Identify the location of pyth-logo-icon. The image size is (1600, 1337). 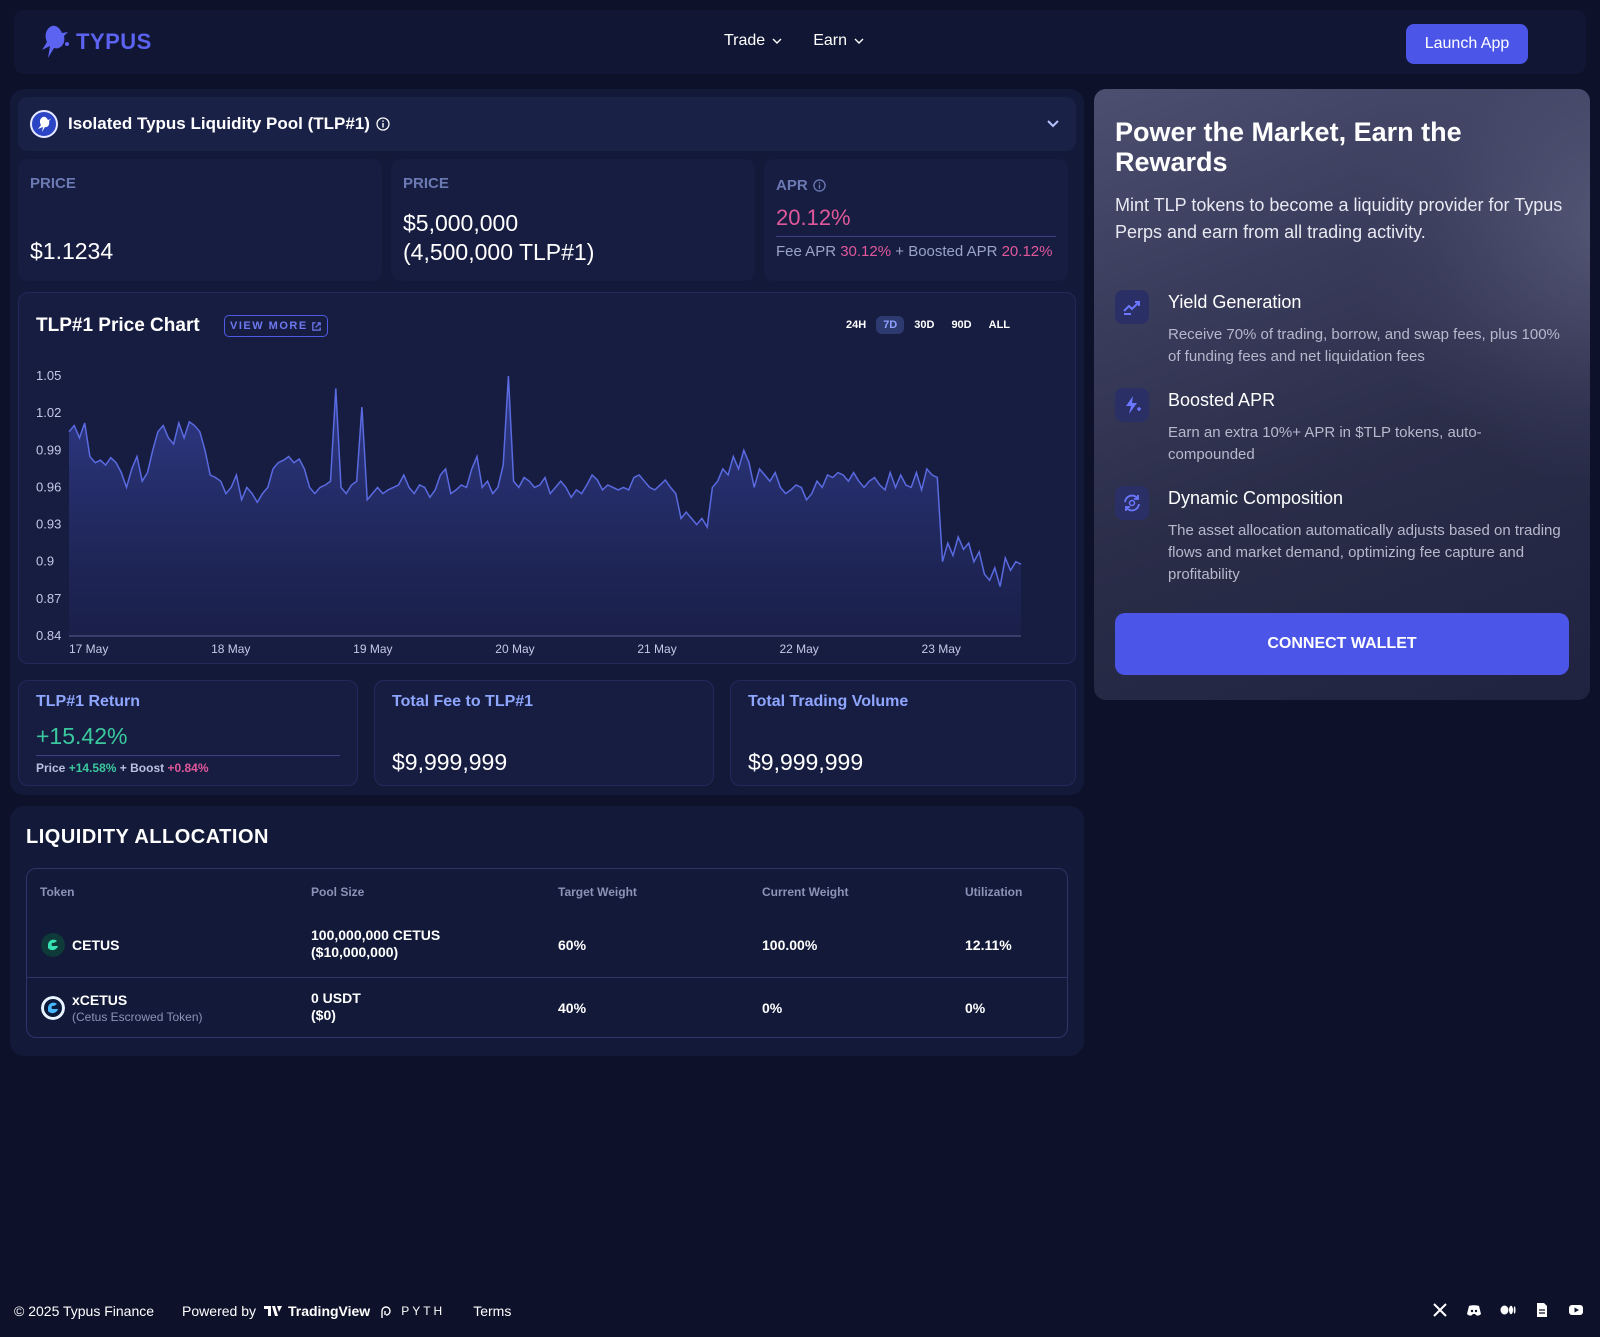
(386, 1311).